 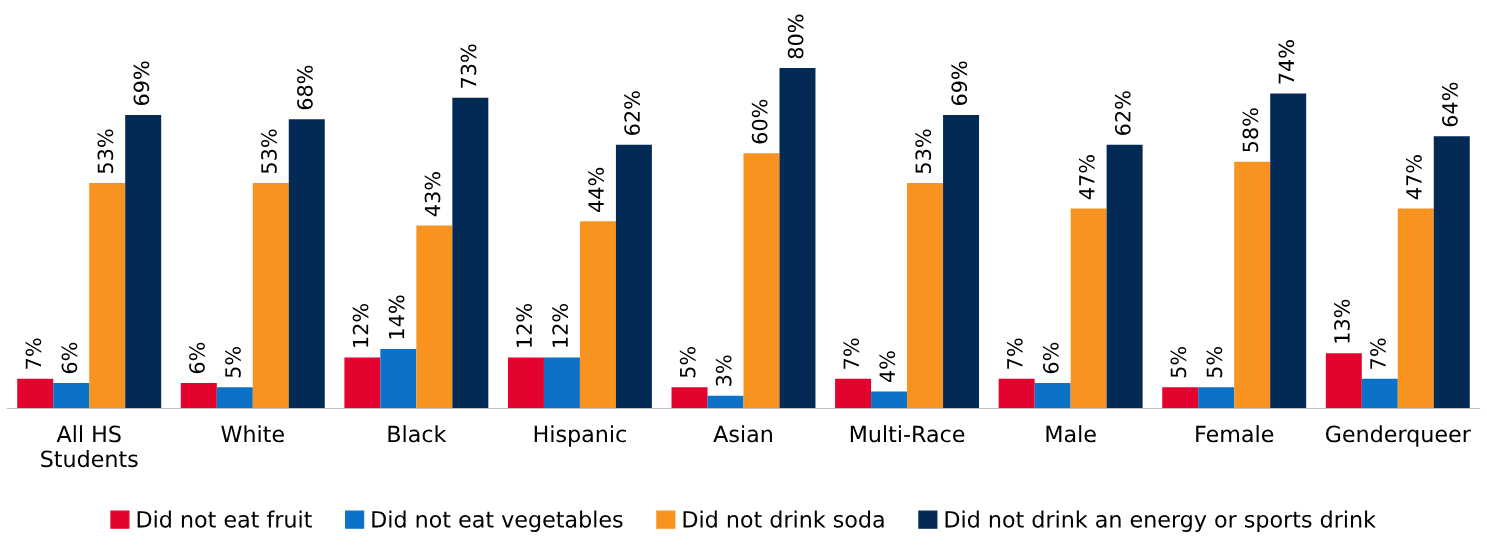 What do you see at coordinates (783, 519) in the screenshot?
I see `legend-label: Did not drink soda` at bounding box center [783, 519].